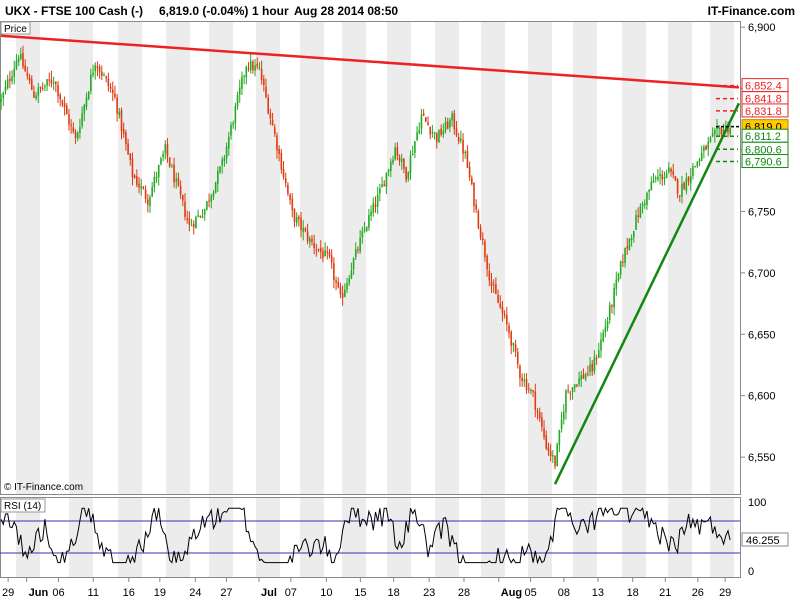 This screenshot has height=600, width=800. Describe the element at coordinates (269, 593) in the screenshot. I see `x-tick-label: Jul` at that location.